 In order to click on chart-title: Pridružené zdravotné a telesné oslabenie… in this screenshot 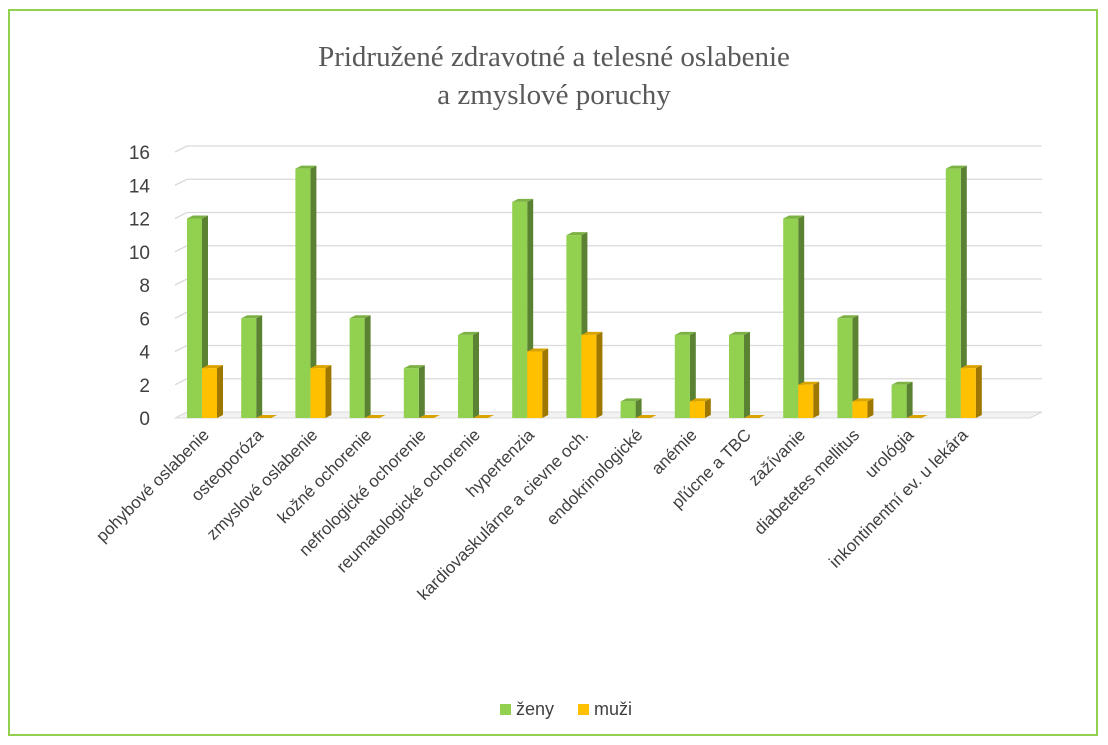, I will do `click(554, 76)`.